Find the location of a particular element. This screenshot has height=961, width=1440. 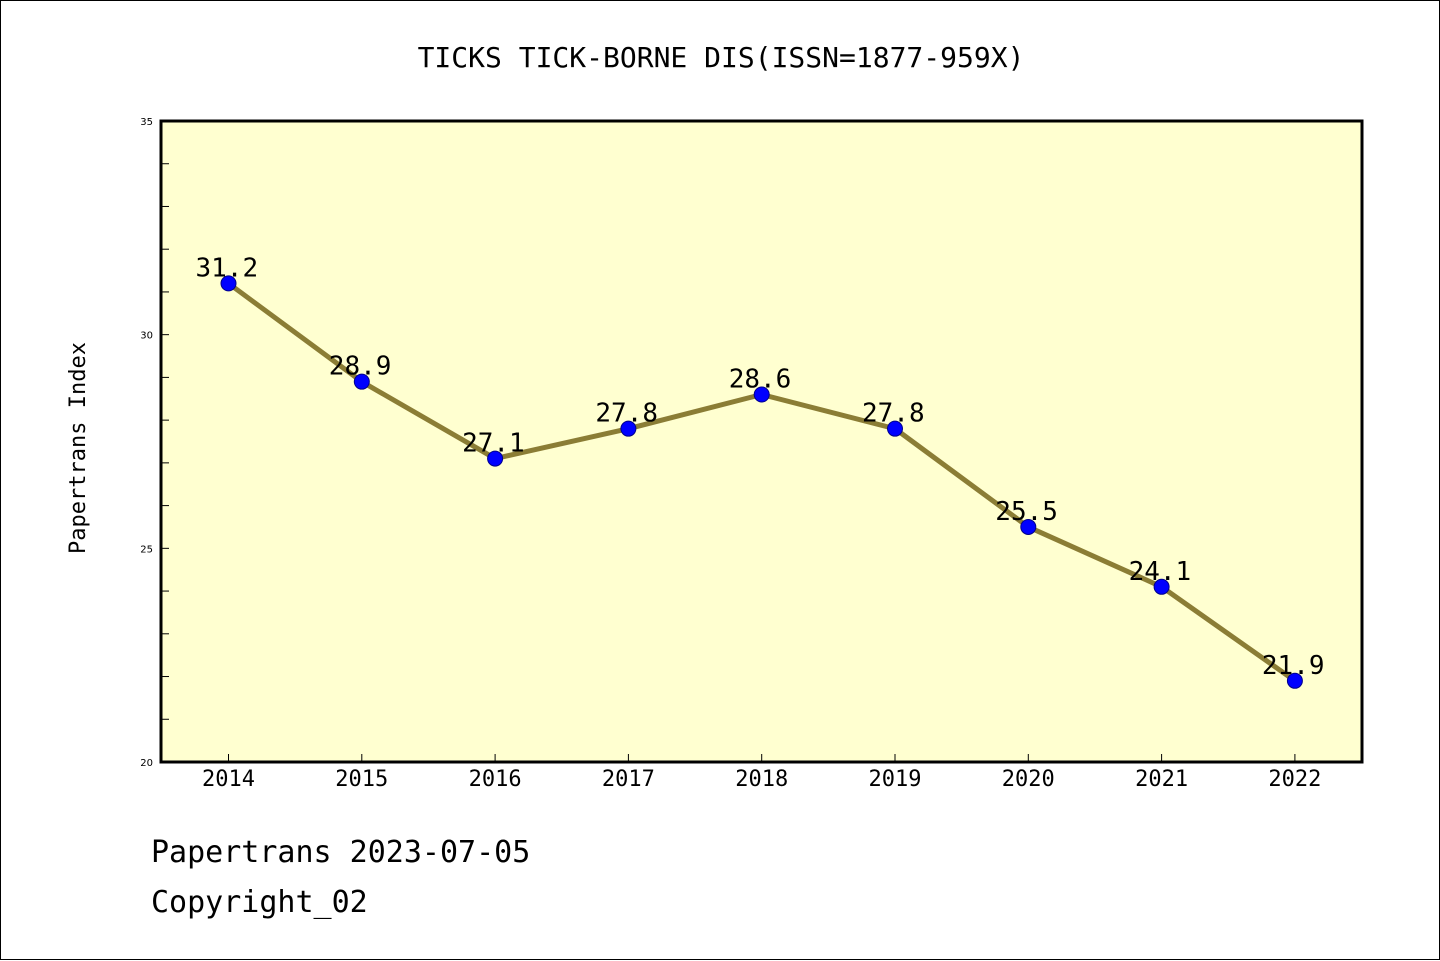

x-tick-label: 2018 is located at coordinates (761, 779).